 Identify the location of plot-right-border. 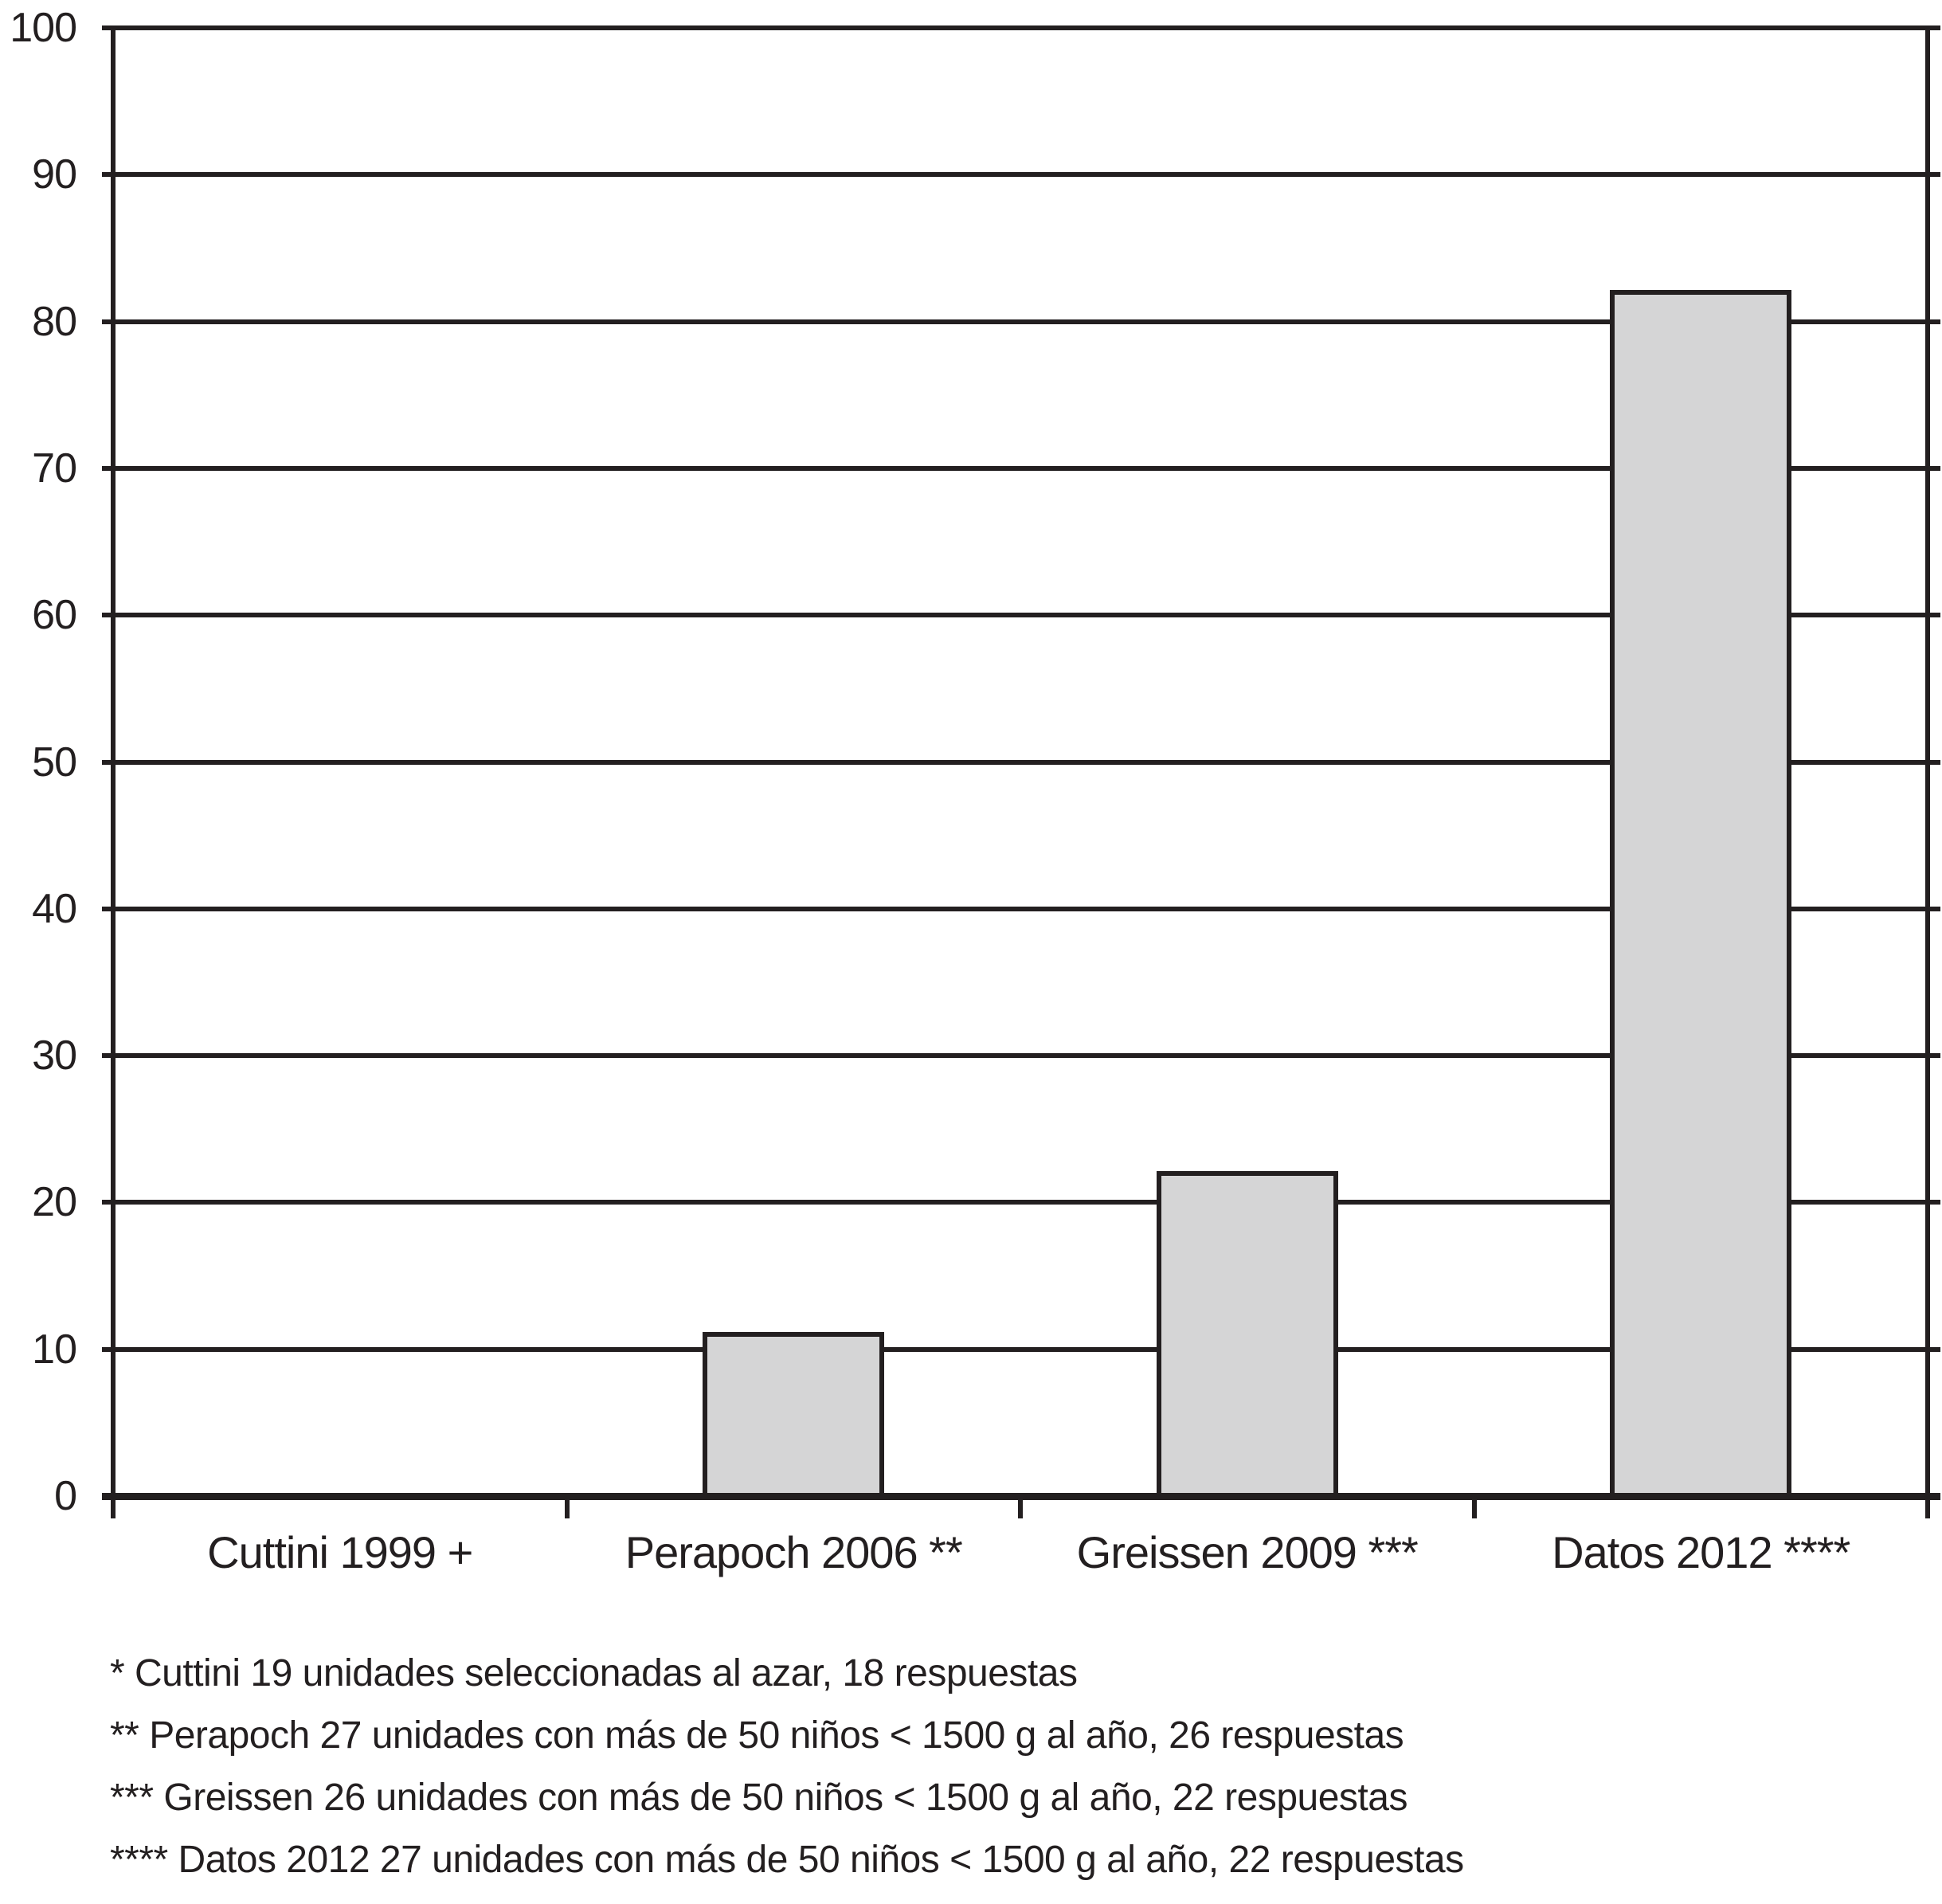
(1927, 762).